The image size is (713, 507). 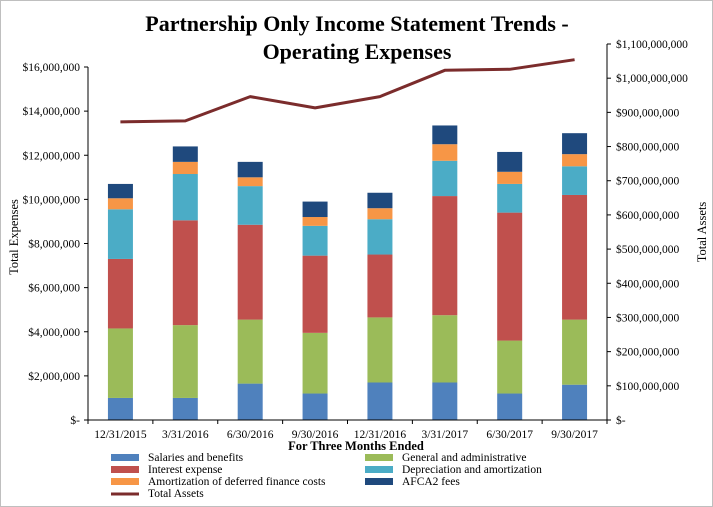 I want to click on y-tick-label: $6,000,000, so click(x=54, y=288).